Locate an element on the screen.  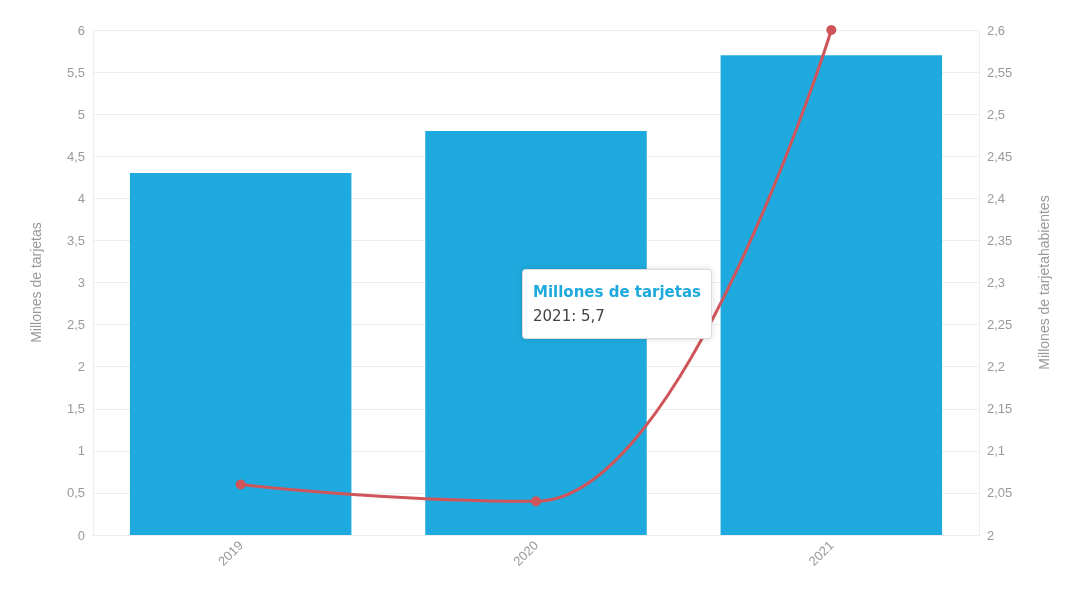
y2-tick-label: 2,3 is located at coordinates (996, 282).